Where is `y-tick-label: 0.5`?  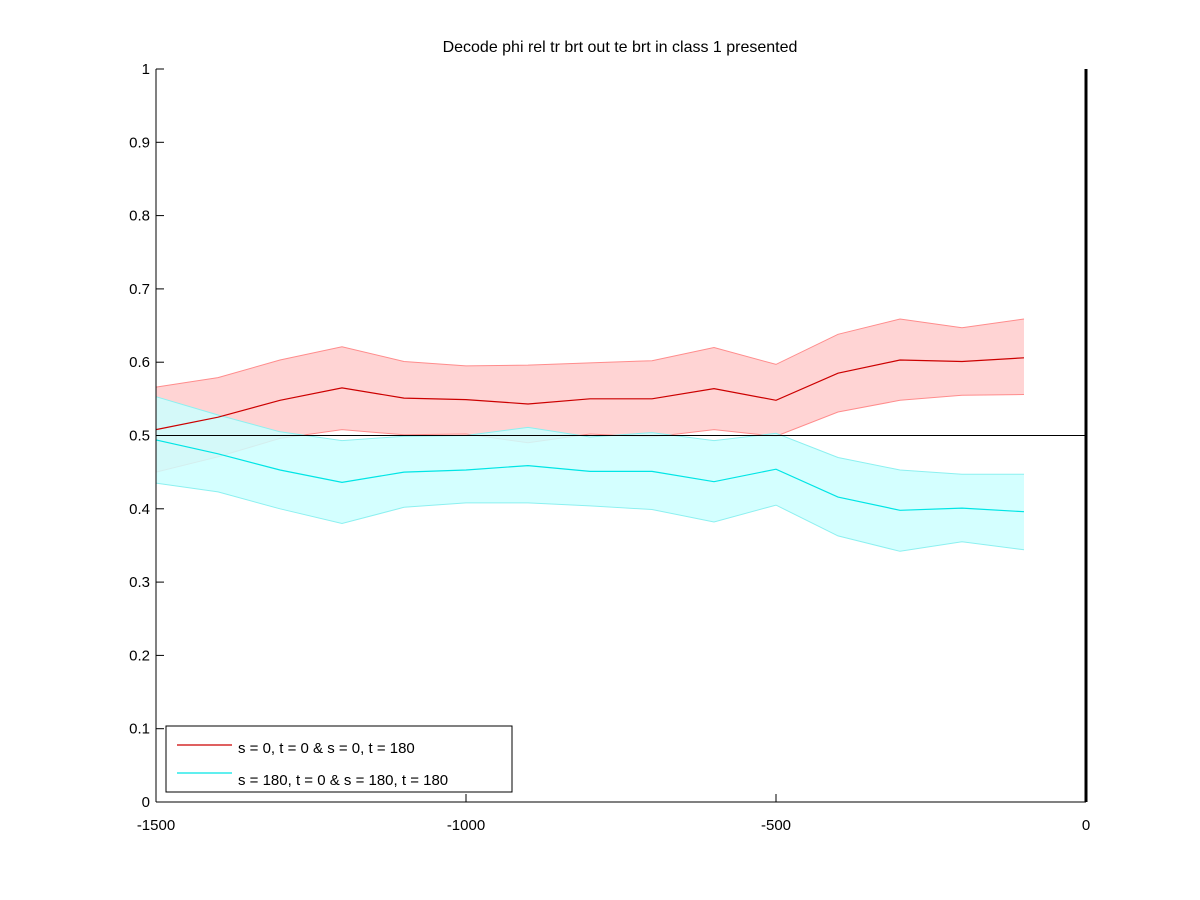
y-tick-label: 0.5 is located at coordinates (139, 436).